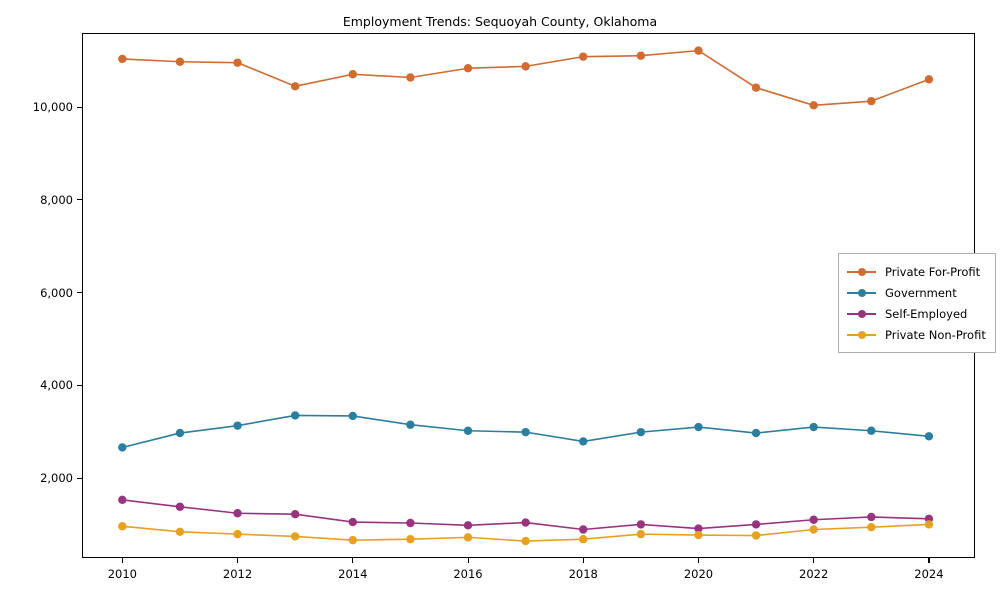 Image resolution: width=1000 pixels, height=600 pixels. I want to click on y-tick-label: 2,000, so click(56, 478).